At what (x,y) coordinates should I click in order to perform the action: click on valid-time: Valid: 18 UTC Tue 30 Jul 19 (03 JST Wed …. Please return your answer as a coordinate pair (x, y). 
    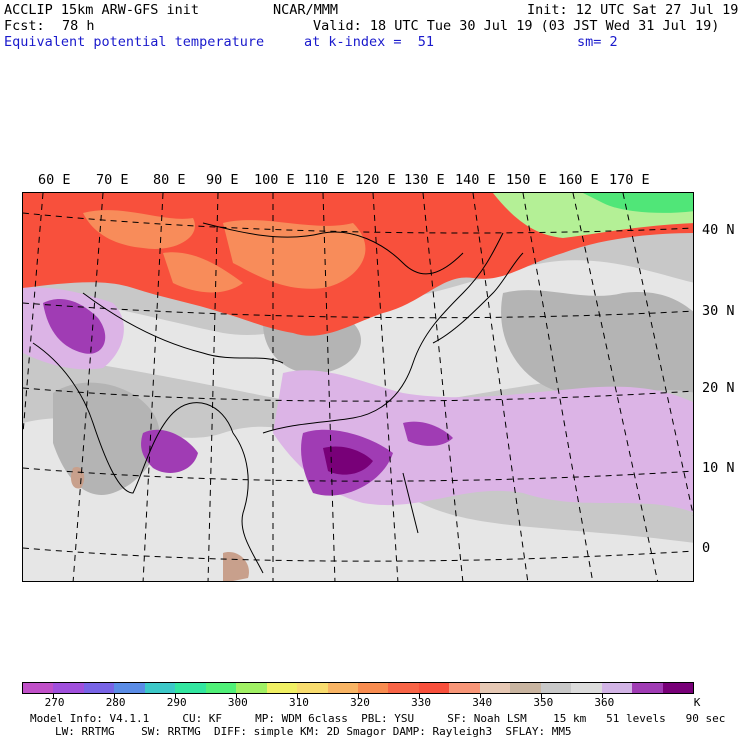
    Looking at the image, I should click on (516, 26).